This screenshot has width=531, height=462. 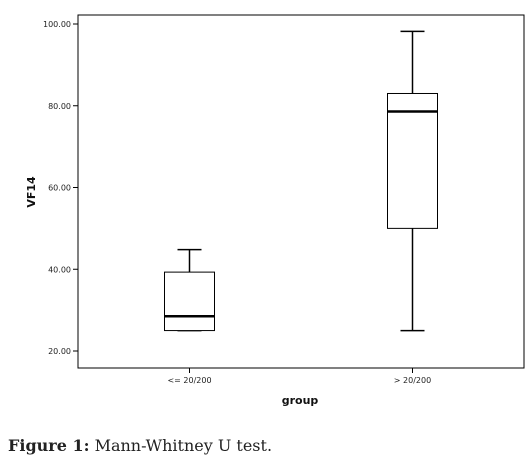 What do you see at coordinates (57, 24) in the screenshot?
I see `y-tick-label: 100.00` at bounding box center [57, 24].